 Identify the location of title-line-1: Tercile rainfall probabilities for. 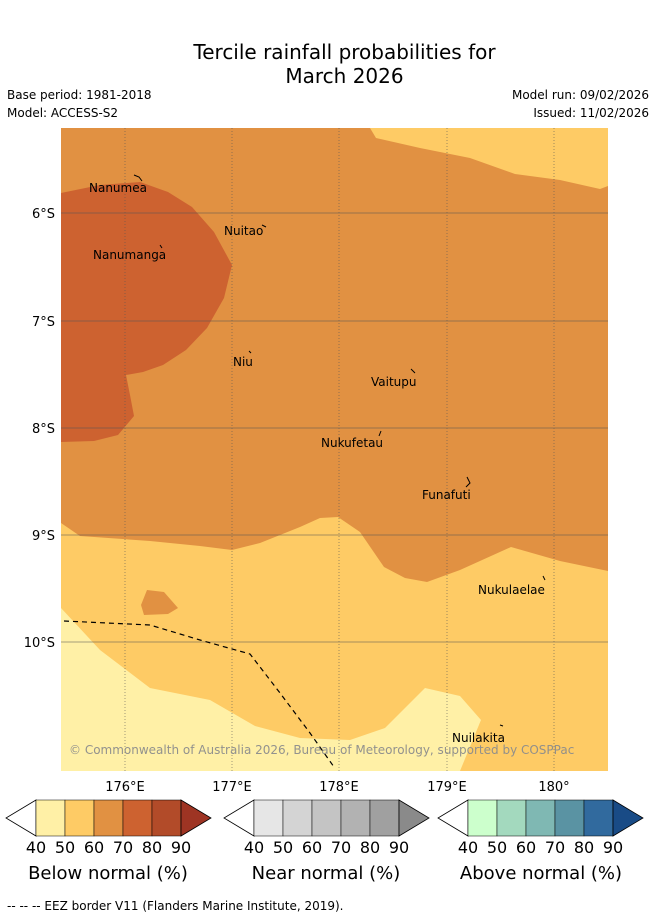
(344, 52).